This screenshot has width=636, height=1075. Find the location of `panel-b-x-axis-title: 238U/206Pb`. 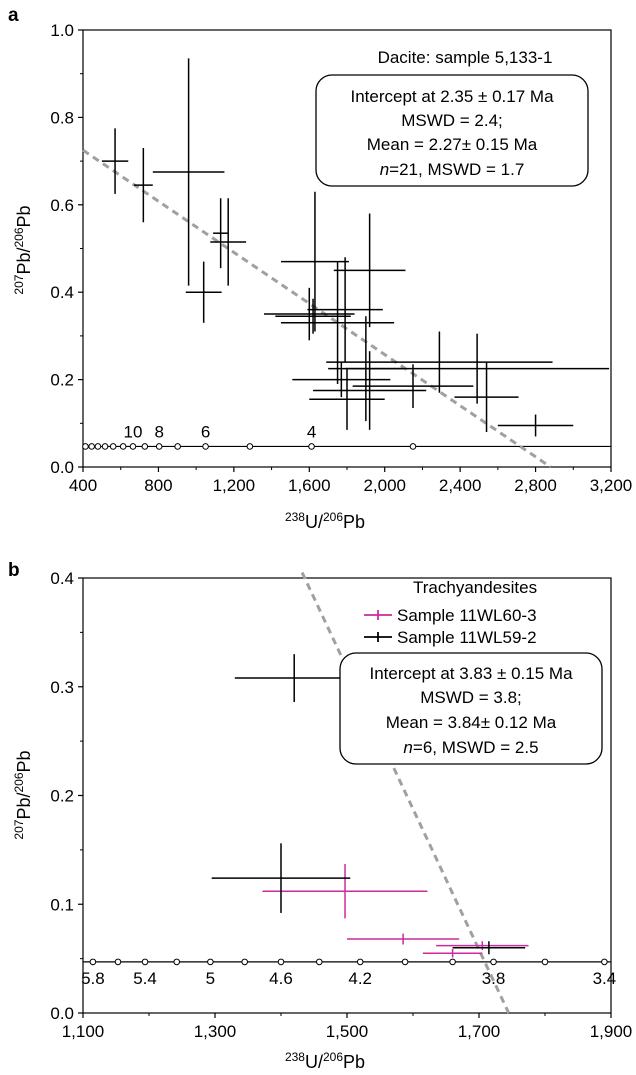

panel-b-x-axis-title: 238U/206Pb is located at coordinates (325, 1061).